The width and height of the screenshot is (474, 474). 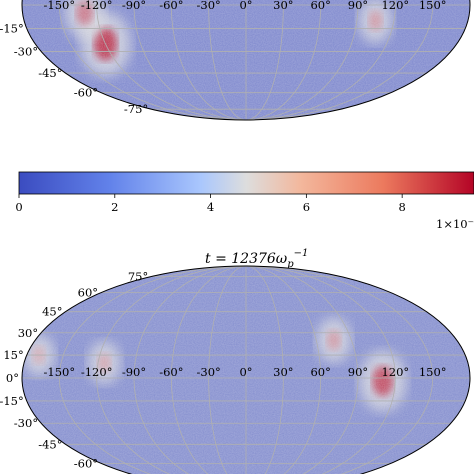 What do you see at coordinates (18, 207) in the screenshot?
I see `colorbar-tick-label: 0` at bounding box center [18, 207].